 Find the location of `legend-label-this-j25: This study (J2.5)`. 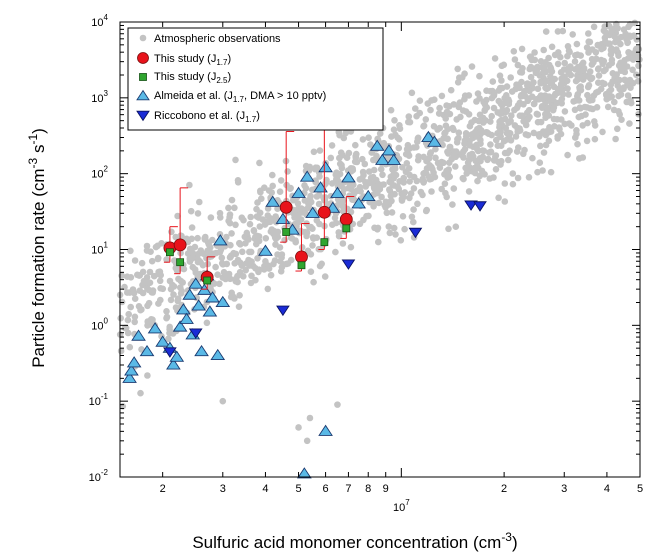

legend-label-this-j25: This study (J2.5) is located at coordinates (192, 78).